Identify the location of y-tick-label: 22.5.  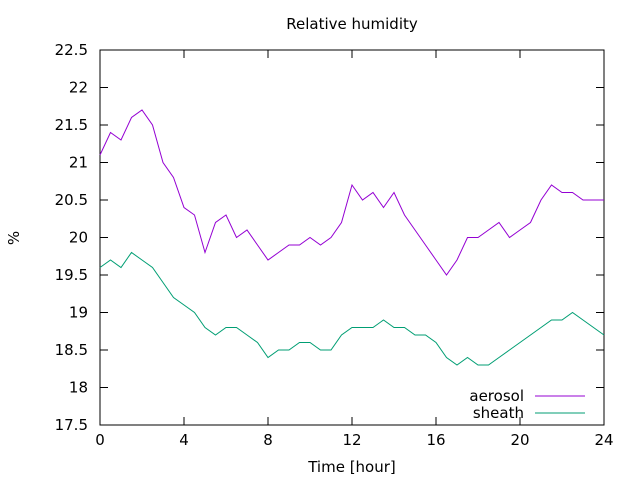
(71, 50).